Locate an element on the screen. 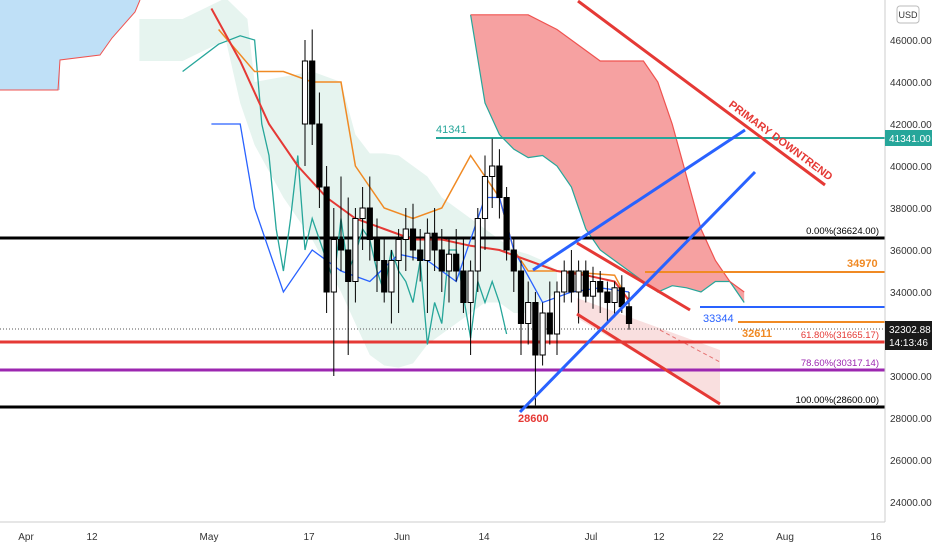 This screenshot has height=555, width=932. countdown-text: 14:13:46 is located at coordinates (908, 343).